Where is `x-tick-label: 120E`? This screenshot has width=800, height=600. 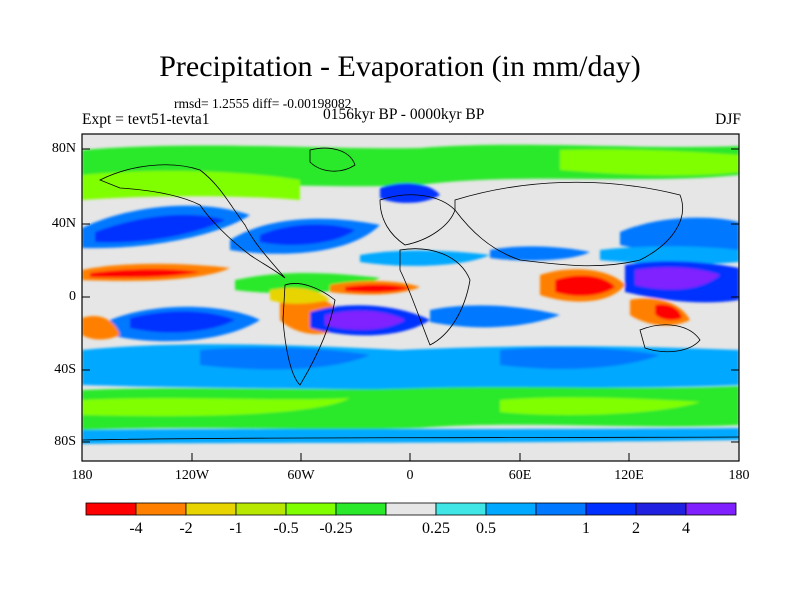 x-tick-label: 120E is located at coordinates (629, 475).